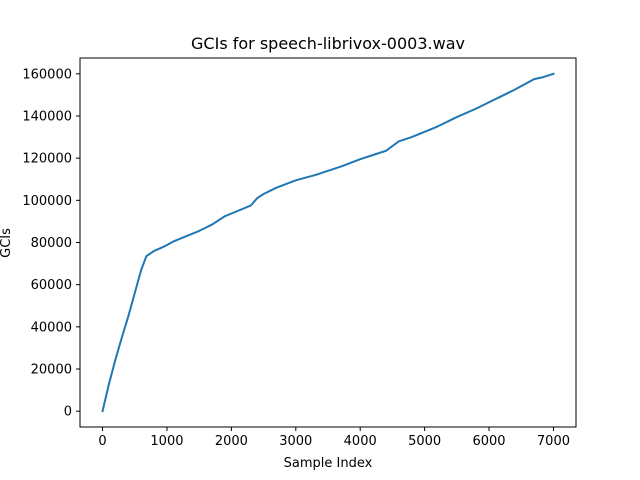 The height and width of the screenshot is (480, 640). What do you see at coordinates (7, 243) in the screenshot?
I see `y-axis-label: GCIs` at bounding box center [7, 243].